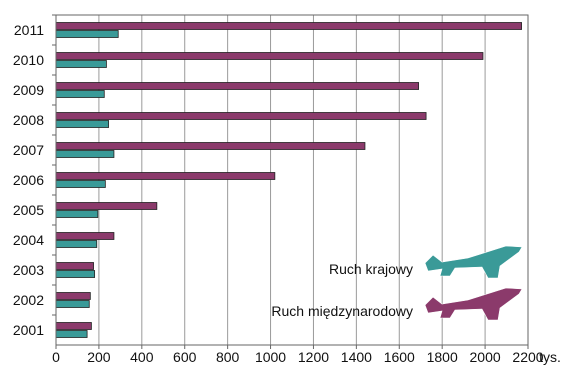 This screenshot has height=372, width=570. Describe the element at coordinates (371, 269) in the screenshot. I see `legend-label-domestic: Ruch krajowy` at that location.